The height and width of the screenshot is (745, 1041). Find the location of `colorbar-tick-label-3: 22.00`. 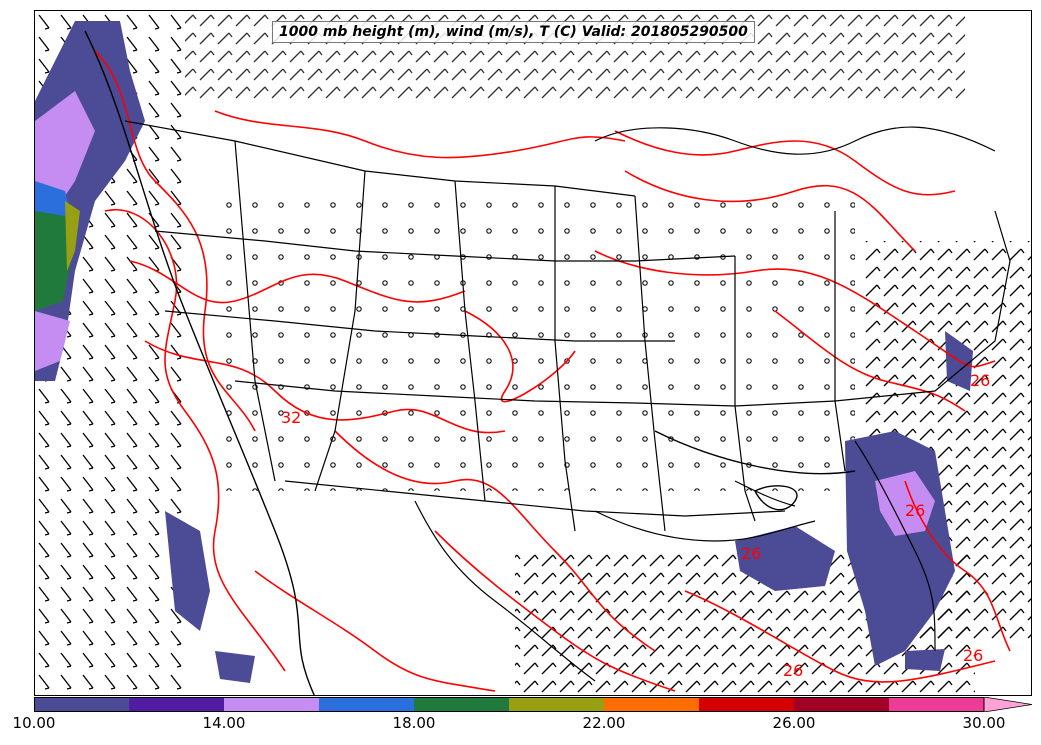

colorbar-tick-label-3: 22.00 is located at coordinates (604, 723).